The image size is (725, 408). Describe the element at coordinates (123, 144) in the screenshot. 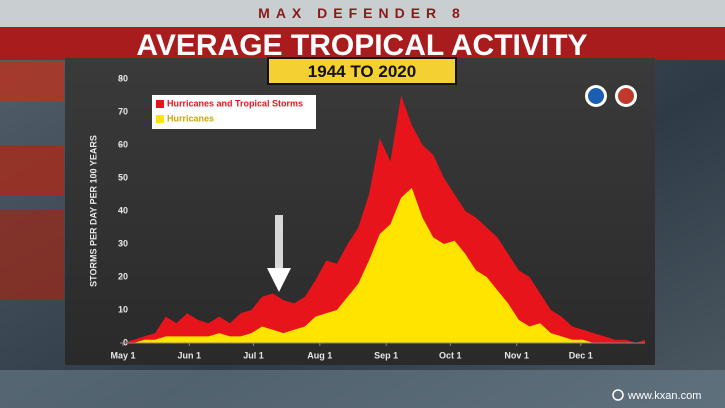

I see `y-tick-label: 60` at that location.